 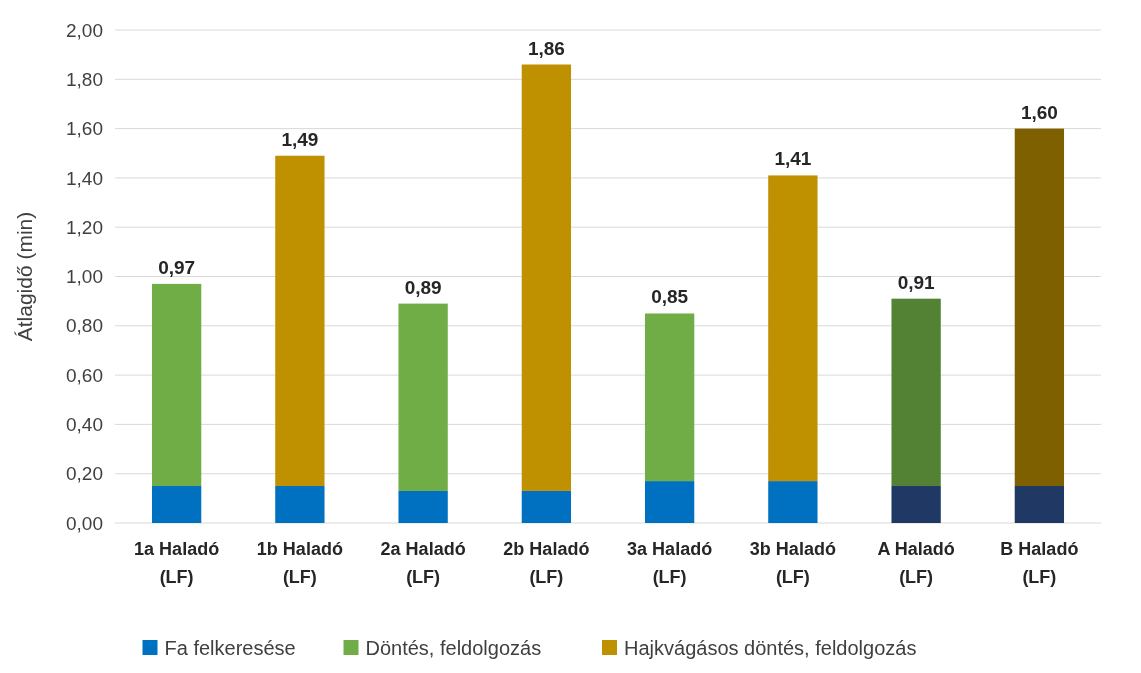 What do you see at coordinates (84, 425) in the screenshot?
I see `y-tick-label: 0,40` at bounding box center [84, 425].